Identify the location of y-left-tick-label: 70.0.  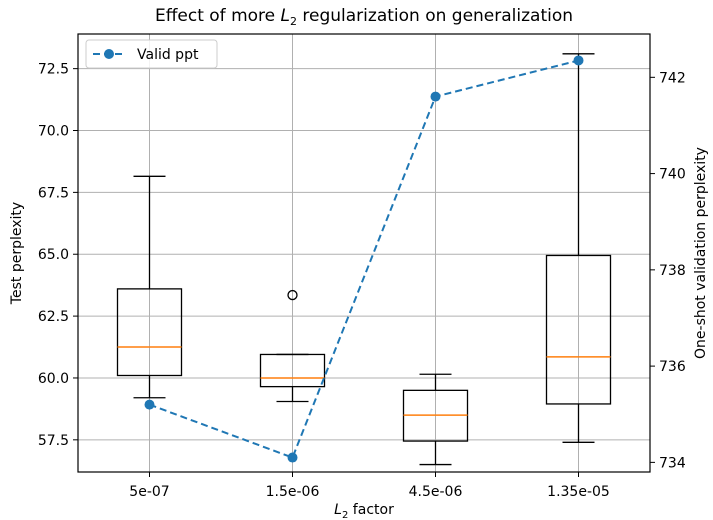
(53, 132).